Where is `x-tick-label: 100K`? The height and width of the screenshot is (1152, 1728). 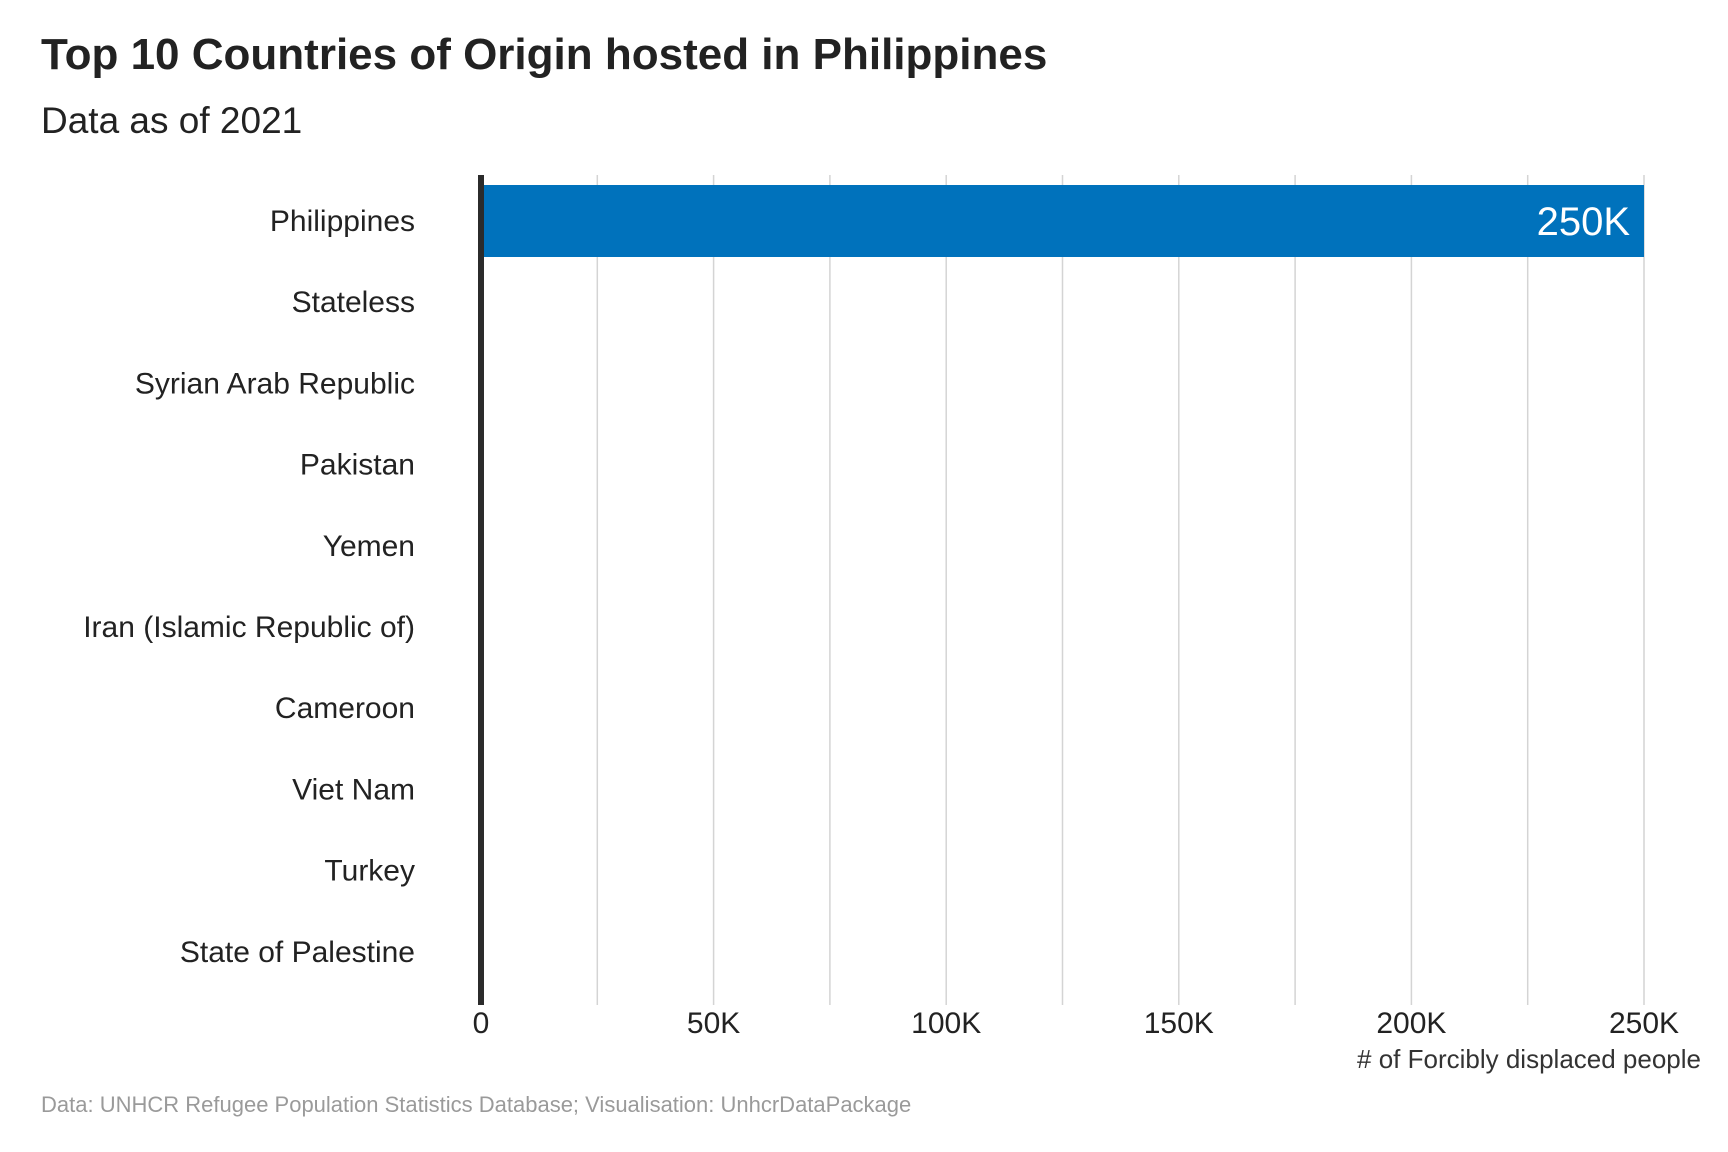
x-tick-label: 100K is located at coordinates (946, 1023).